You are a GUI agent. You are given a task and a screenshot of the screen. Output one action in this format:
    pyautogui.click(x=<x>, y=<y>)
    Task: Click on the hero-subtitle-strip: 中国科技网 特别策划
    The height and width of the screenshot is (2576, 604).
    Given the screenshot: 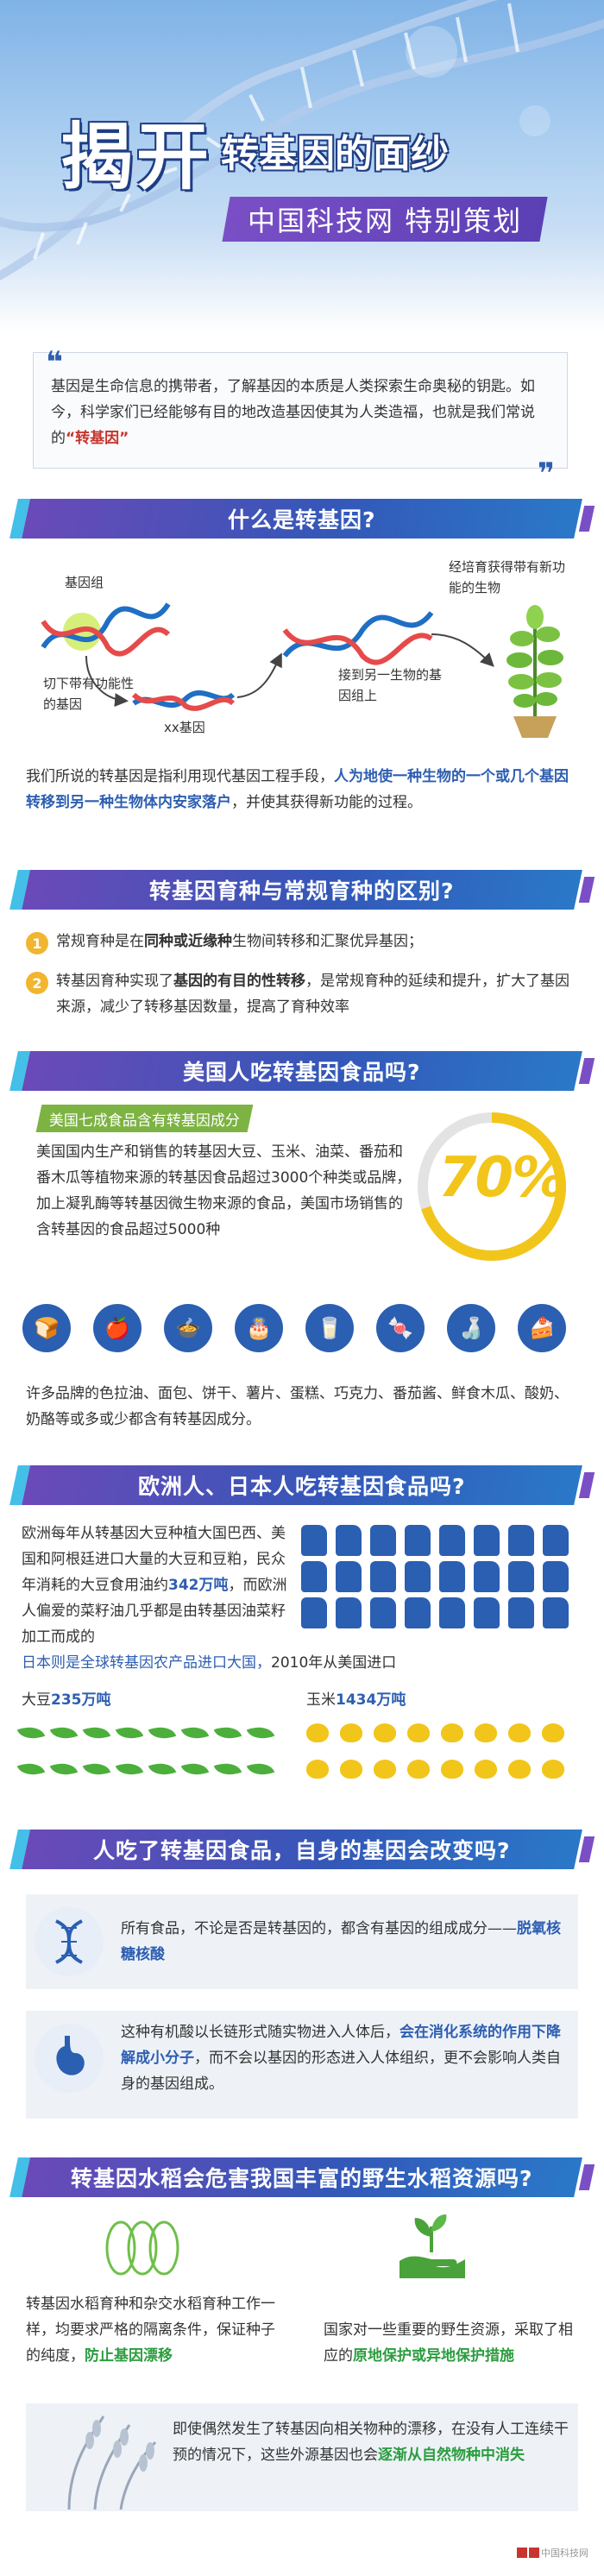 What is the action you would take?
    pyautogui.click(x=385, y=220)
    